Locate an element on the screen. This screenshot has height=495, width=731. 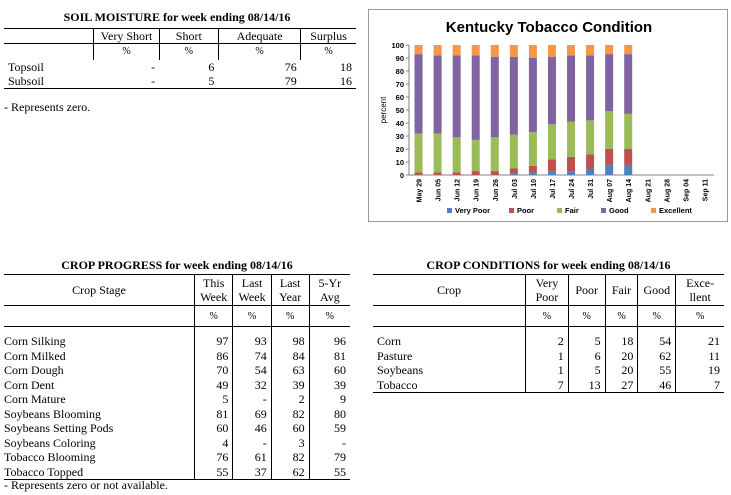
conditions-header-text: Good is located at coordinates (657, 290).